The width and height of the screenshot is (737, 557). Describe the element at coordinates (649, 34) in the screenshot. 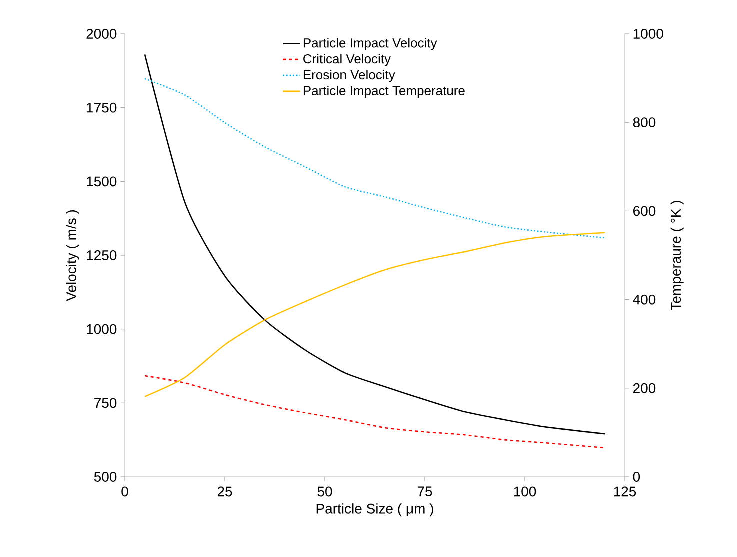

I see `y2-tick-label: 1000` at that location.